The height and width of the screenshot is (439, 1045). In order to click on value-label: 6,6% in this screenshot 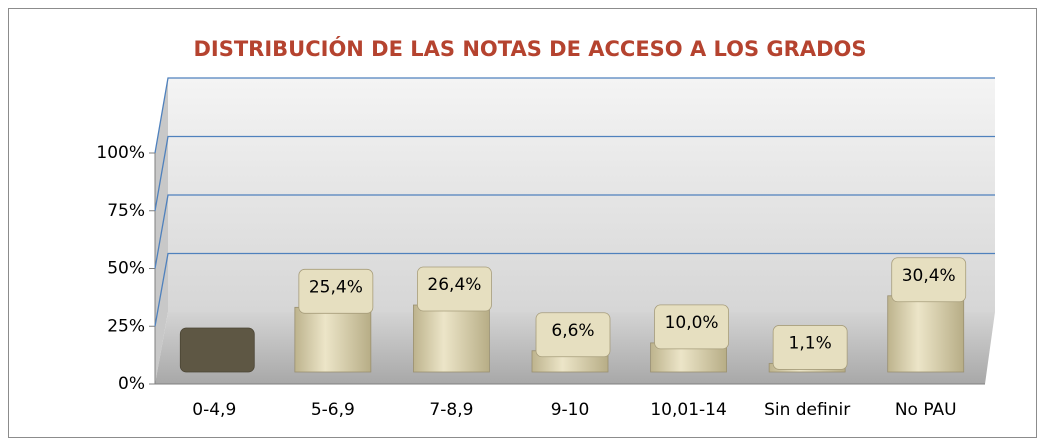, I will do `click(572, 331)`.